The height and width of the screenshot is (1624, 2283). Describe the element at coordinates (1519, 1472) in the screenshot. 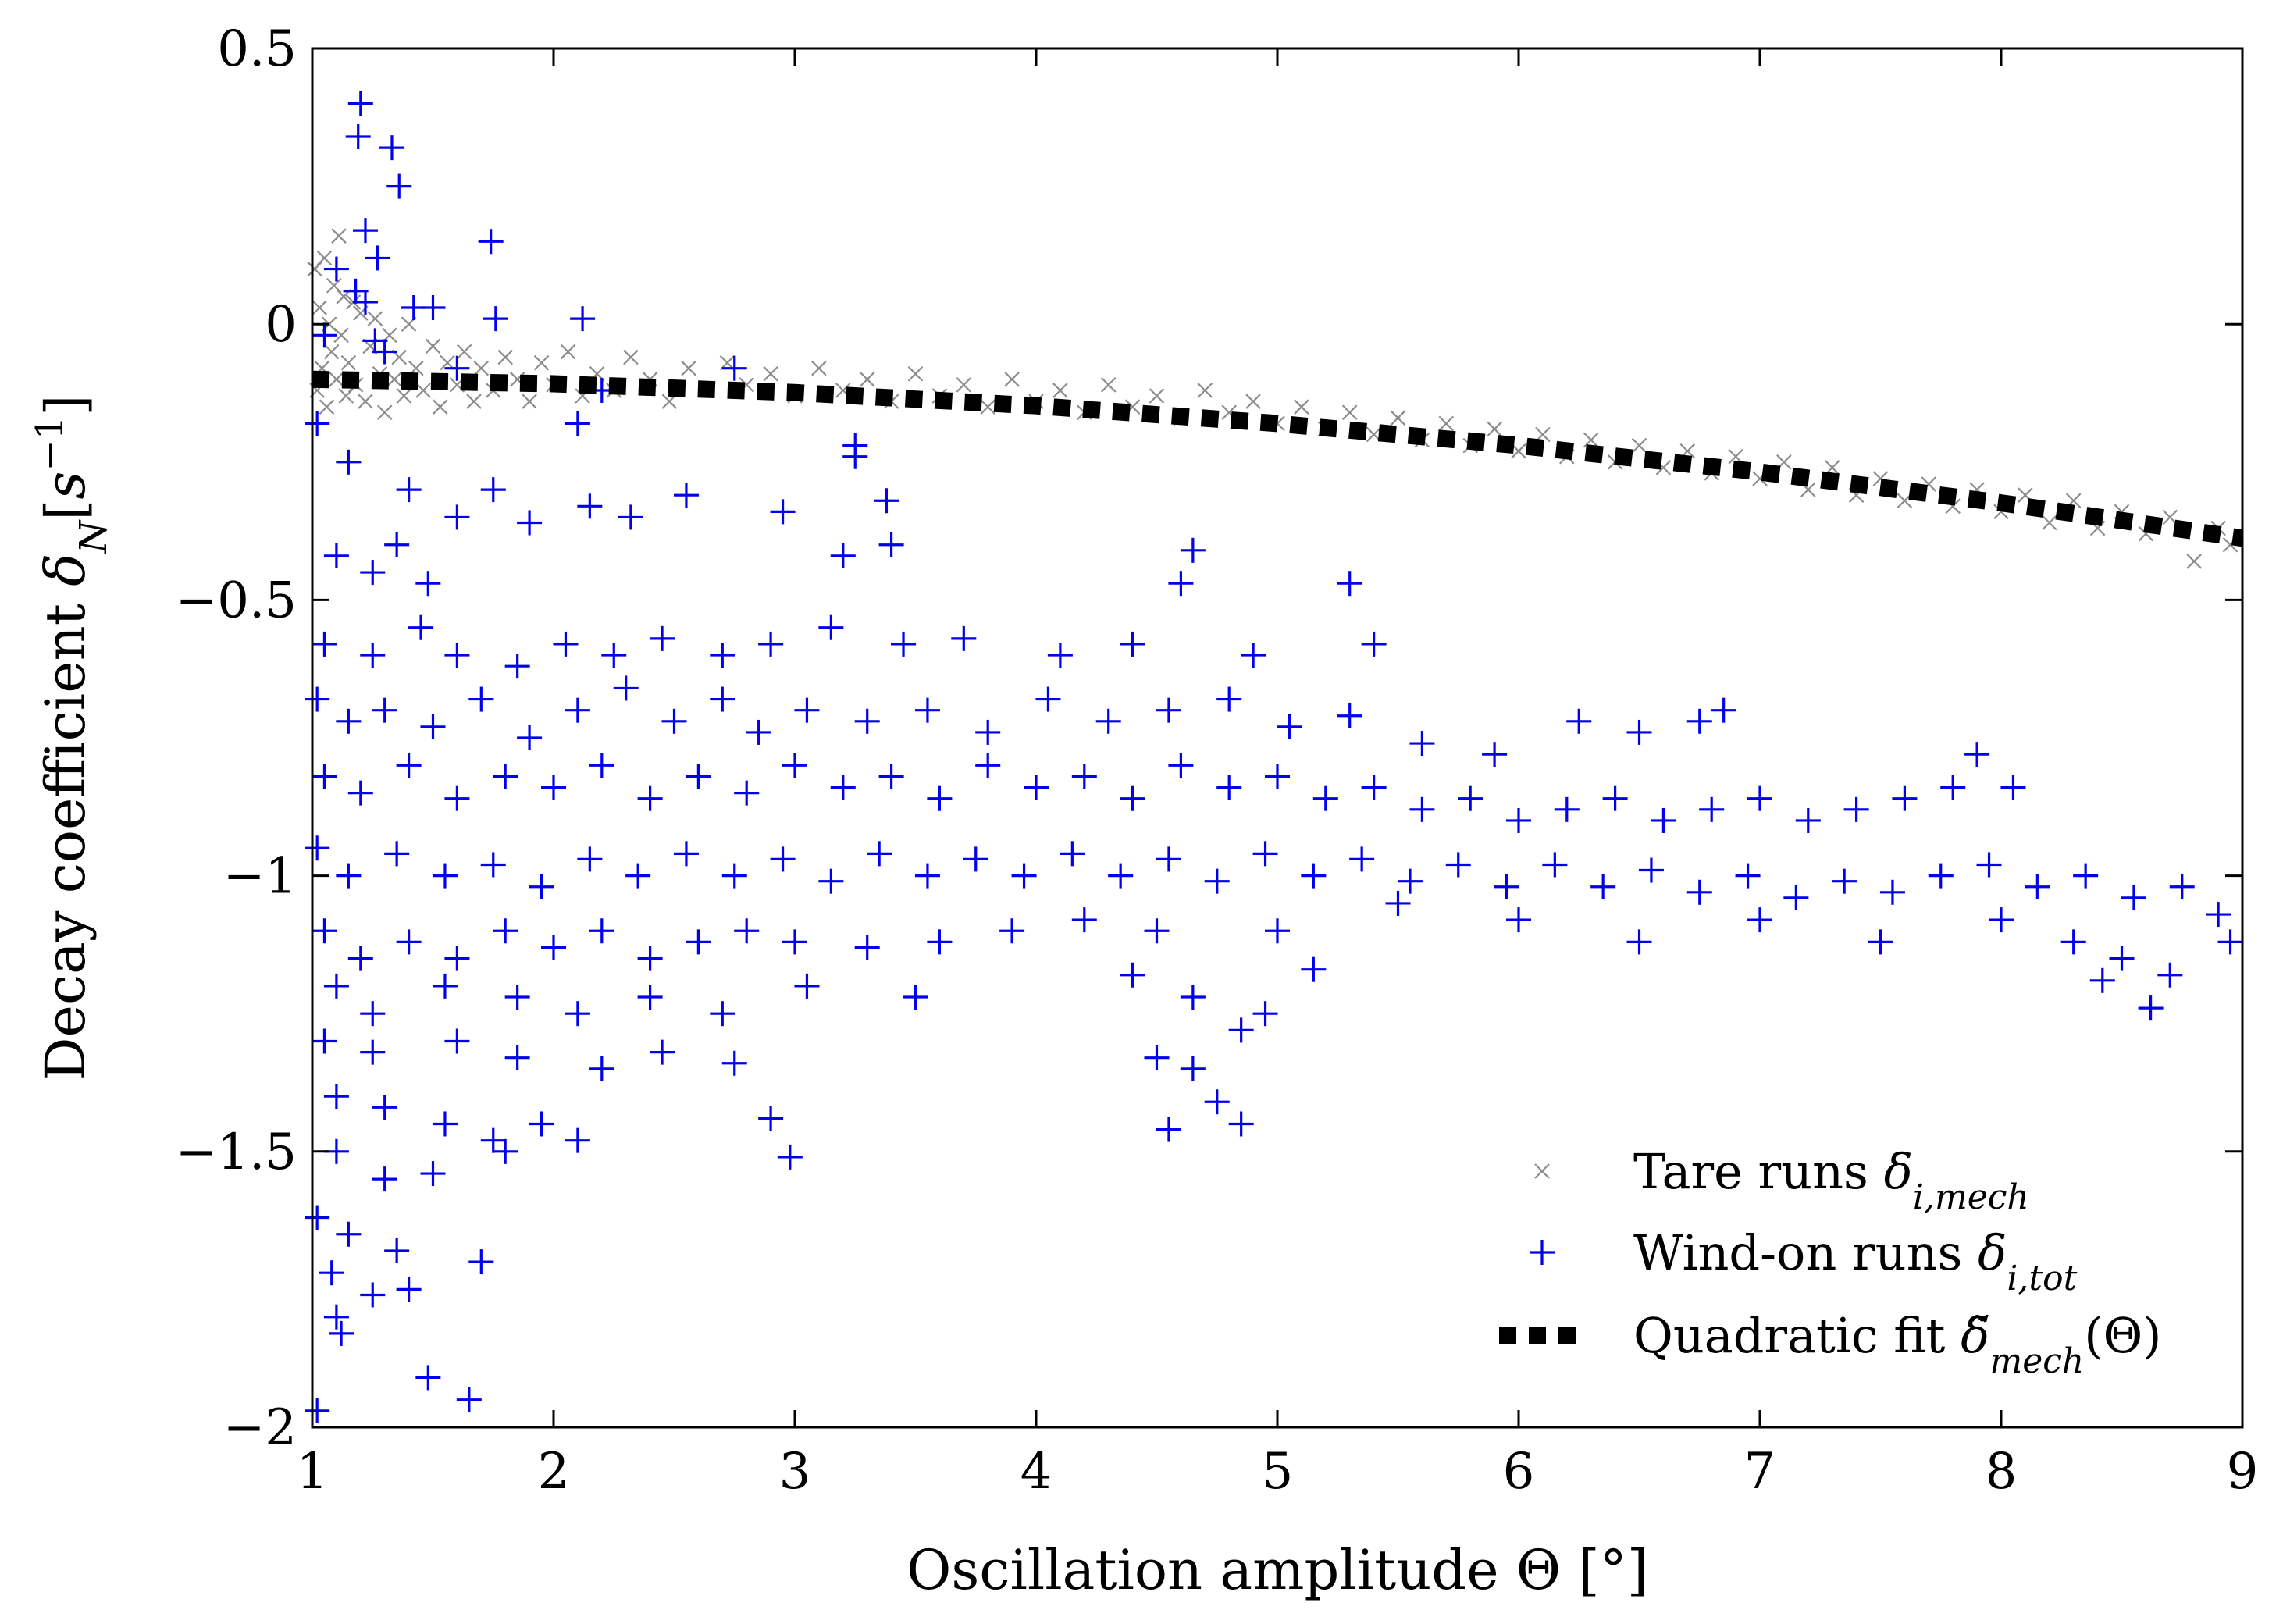

I see `x-tick-label: 6` at that location.